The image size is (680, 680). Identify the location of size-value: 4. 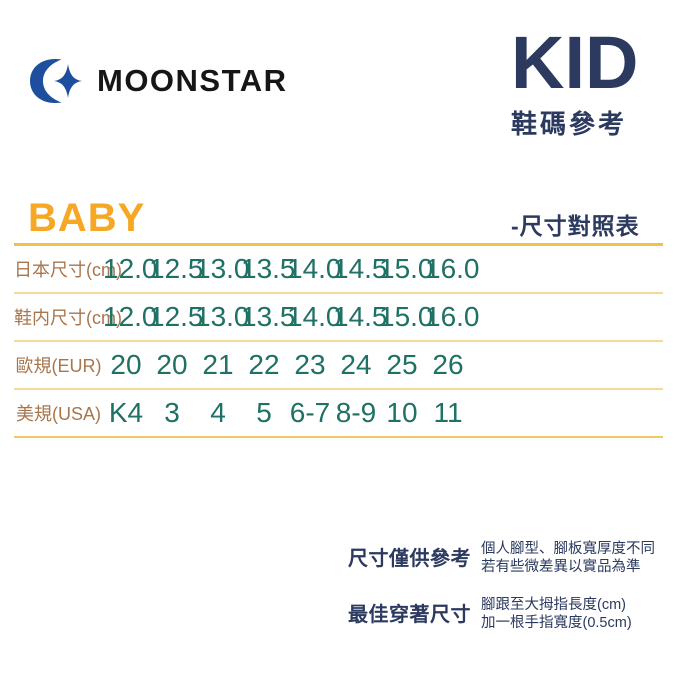
(218, 412).